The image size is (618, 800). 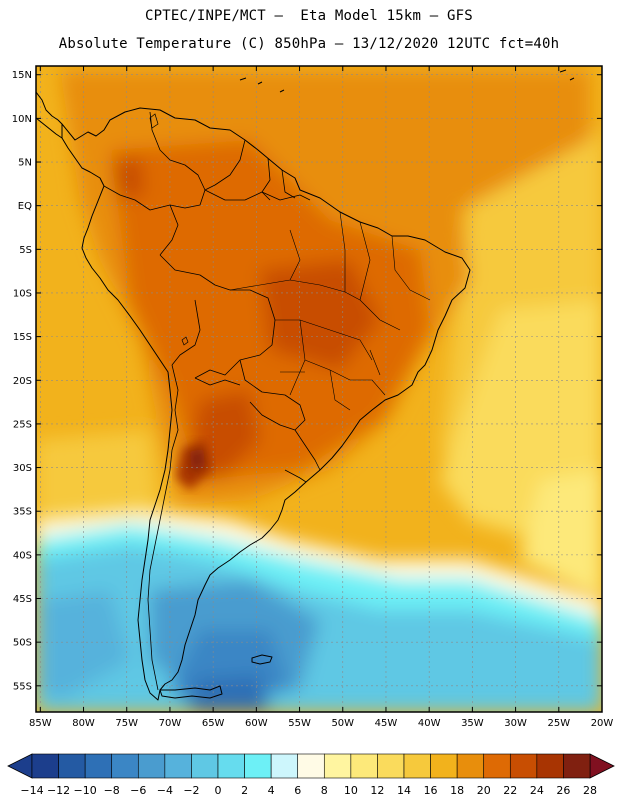 What do you see at coordinates (299, 723) in the screenshot?
I see `lon-label: 55W` at bounding box center [299, 723].